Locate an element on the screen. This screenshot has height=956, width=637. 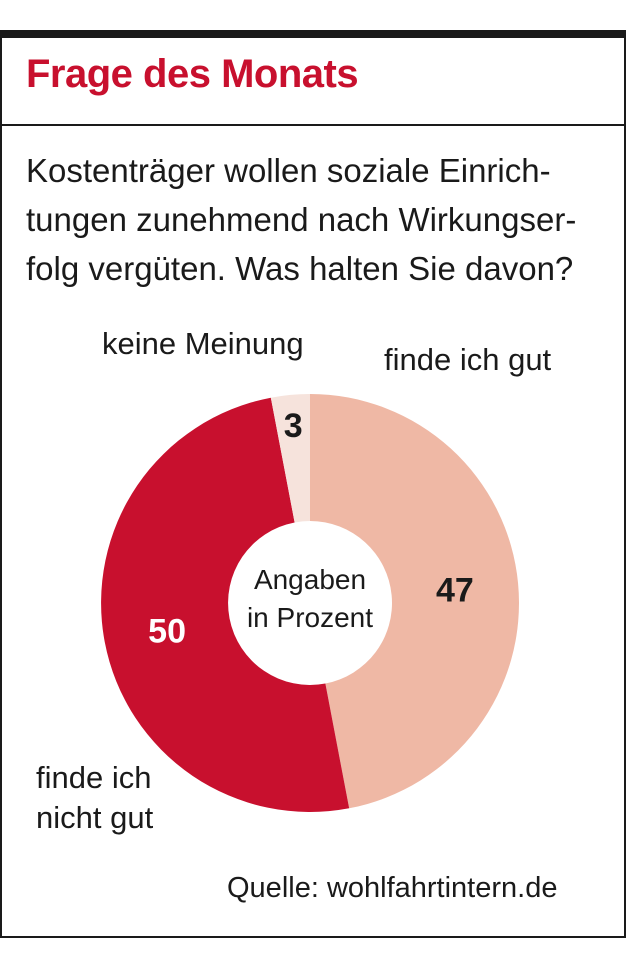
top-bar is located at coordinates (313, 34).